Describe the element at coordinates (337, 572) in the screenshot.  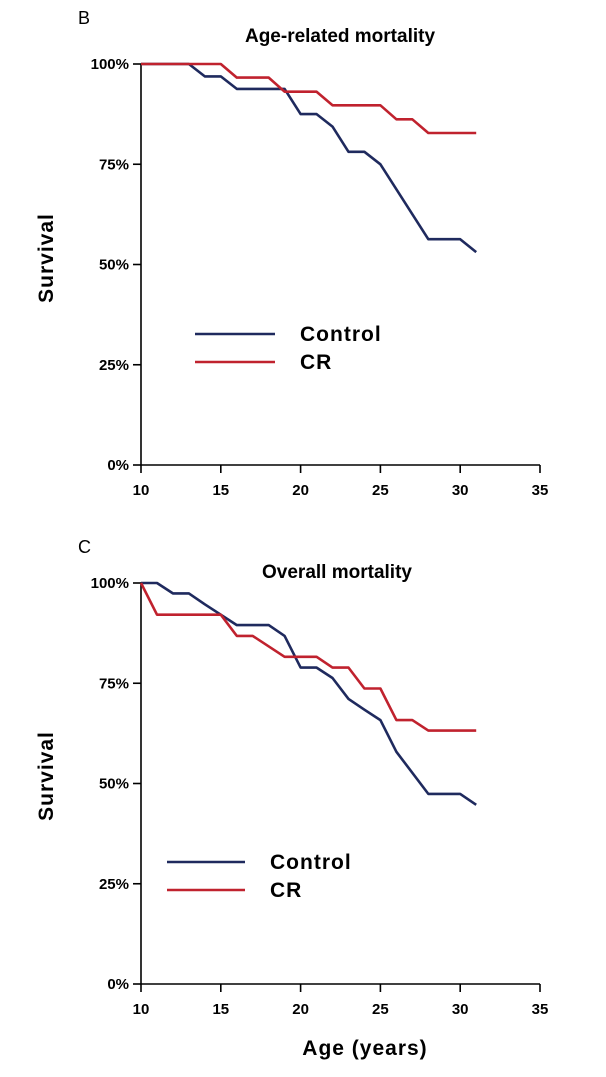
I see `chart-title: Overall mortality` at that location.